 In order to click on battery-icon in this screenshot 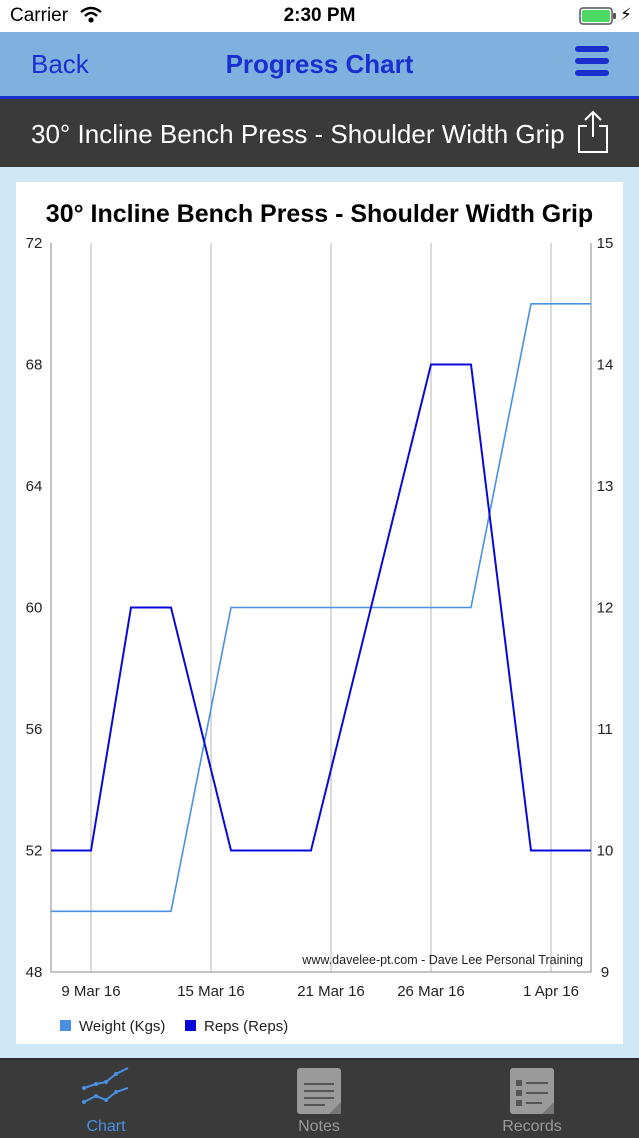, I will do `click(597, 16)`.